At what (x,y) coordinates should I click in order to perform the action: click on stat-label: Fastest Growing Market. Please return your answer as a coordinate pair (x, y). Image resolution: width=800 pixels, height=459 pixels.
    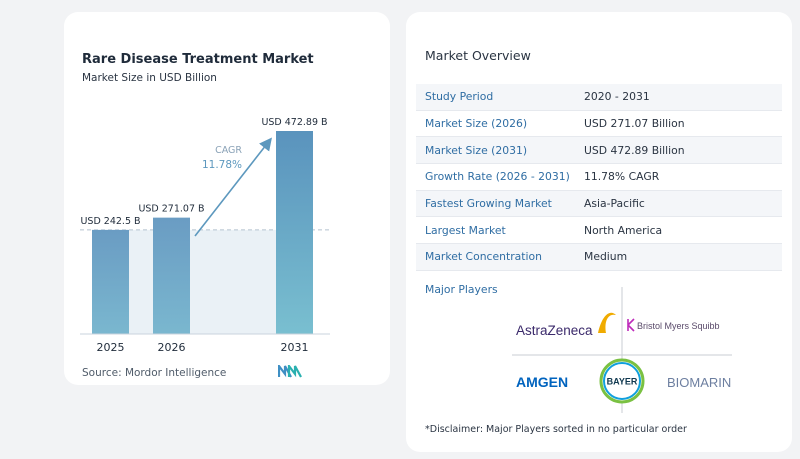
    Looking at the image, I should click on (488, 204).